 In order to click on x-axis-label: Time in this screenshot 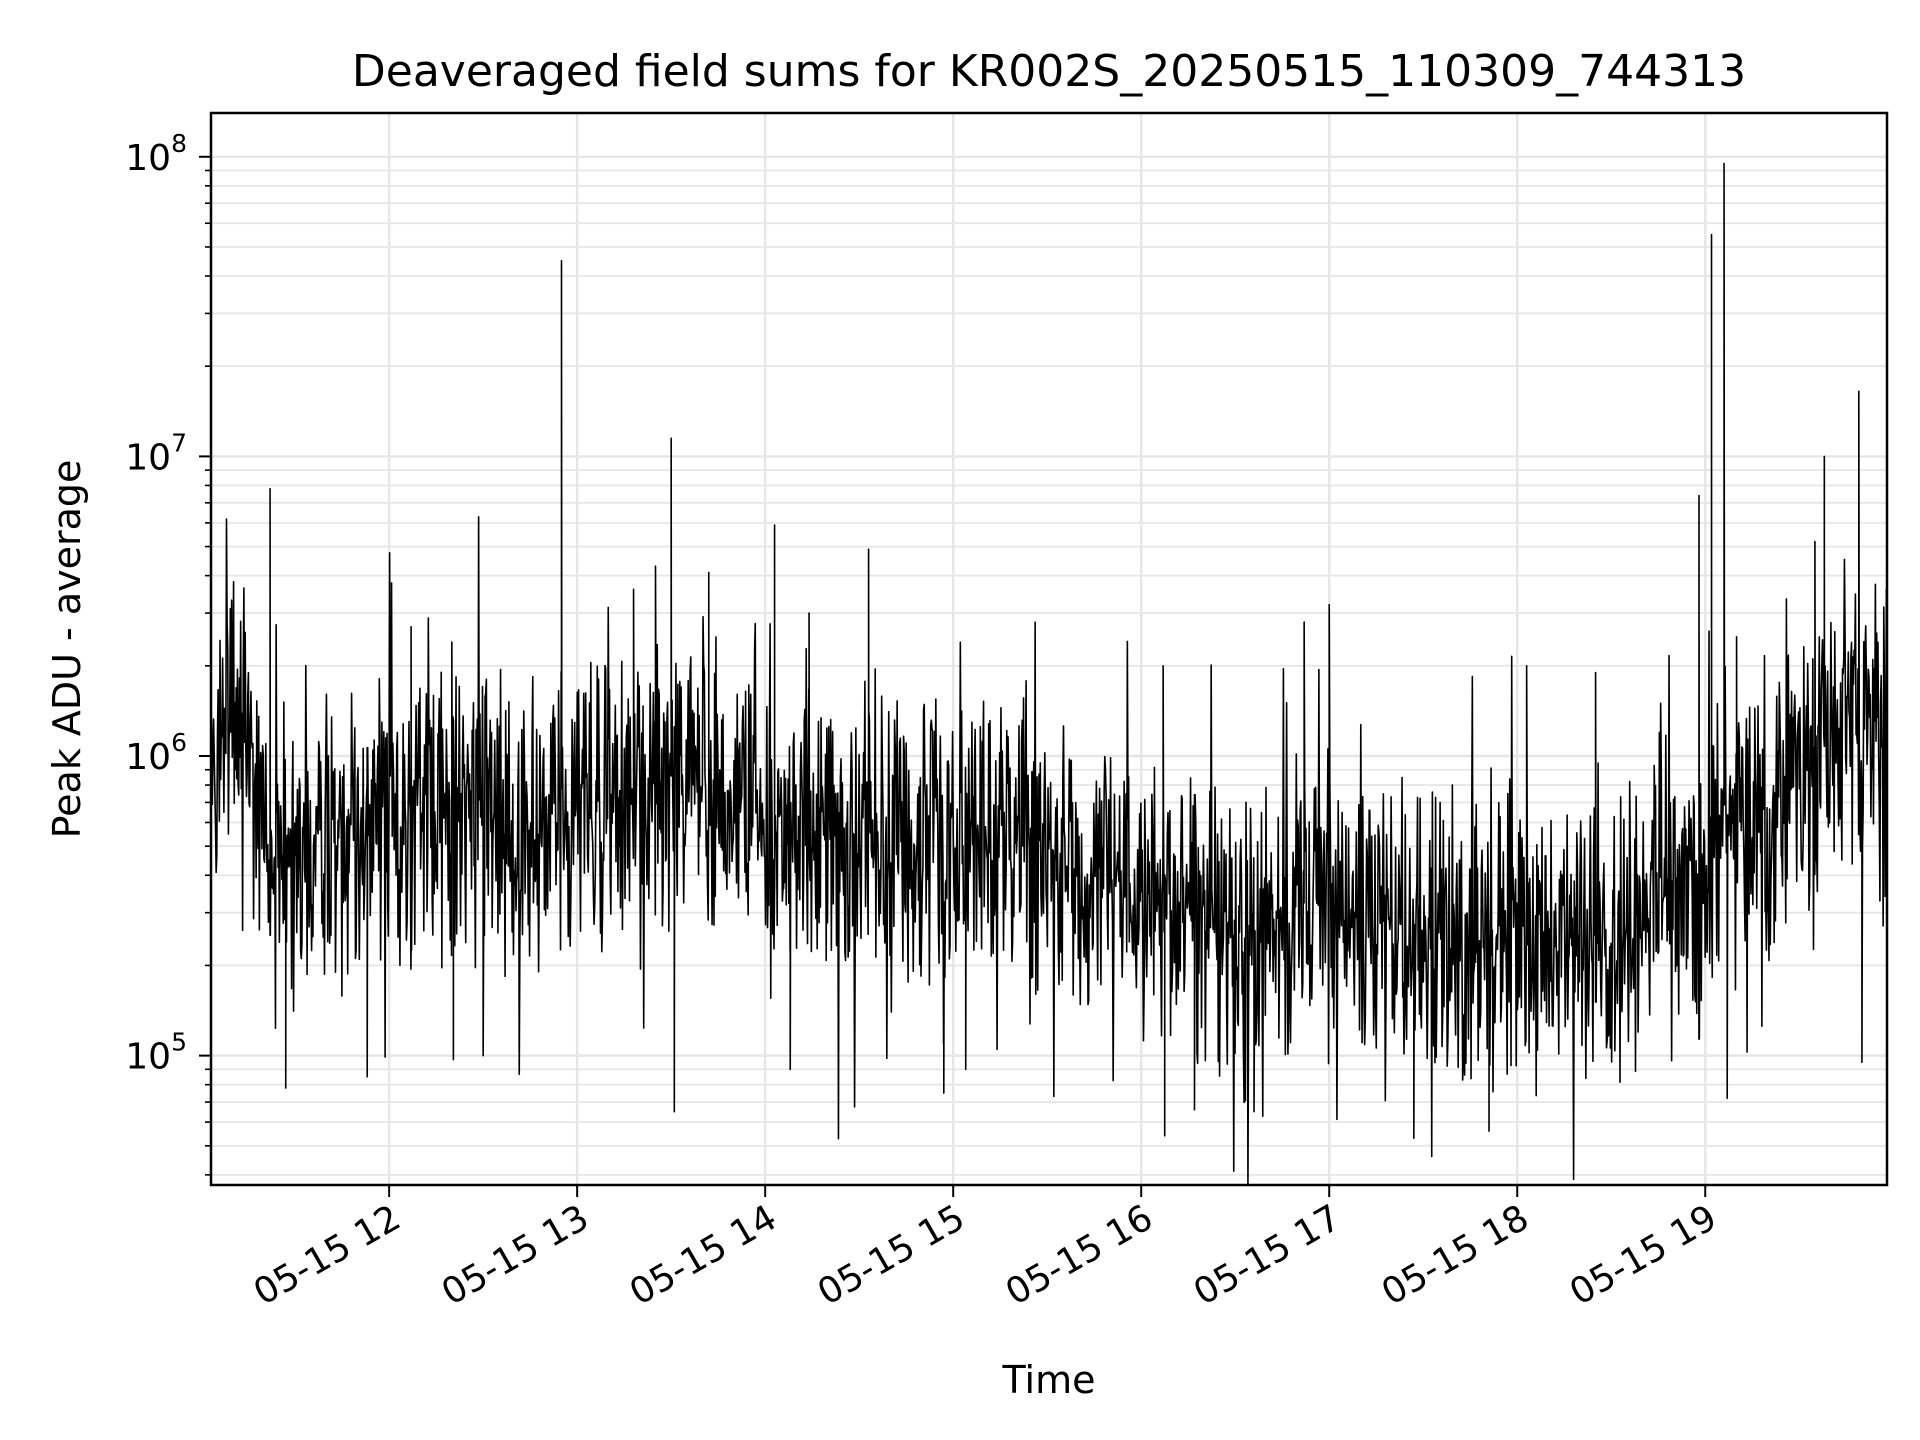, I will do `click(1049, 1380)`.